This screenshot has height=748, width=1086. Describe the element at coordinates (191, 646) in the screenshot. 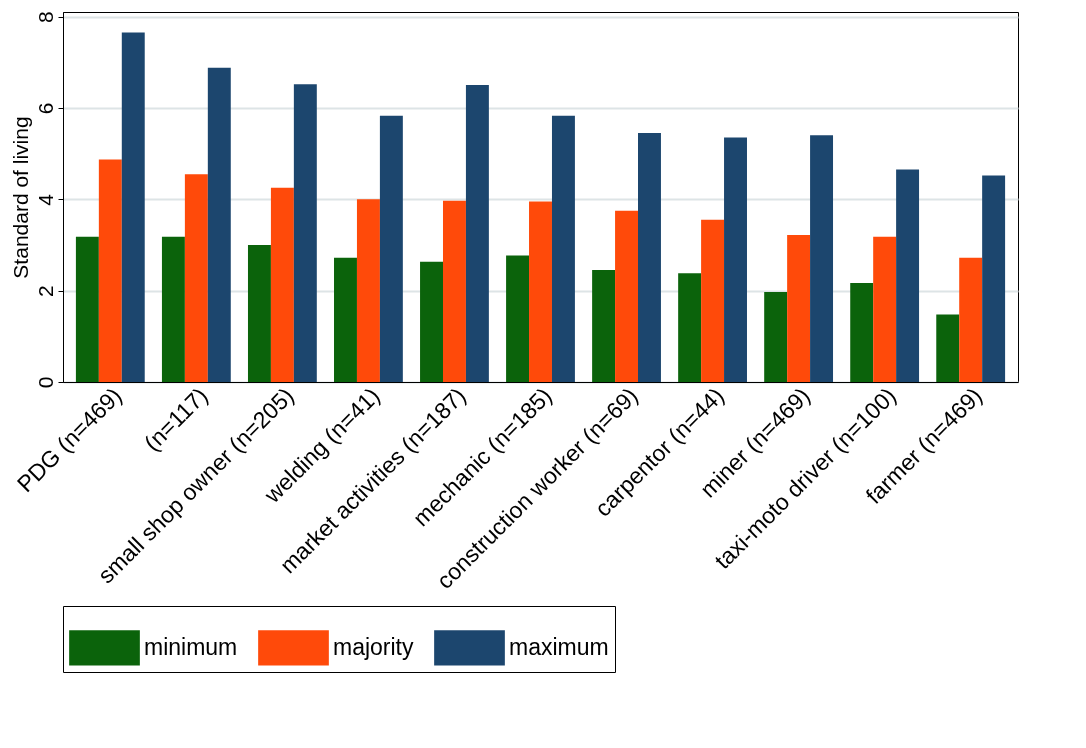

I see `legend-label: minimum` at that location.